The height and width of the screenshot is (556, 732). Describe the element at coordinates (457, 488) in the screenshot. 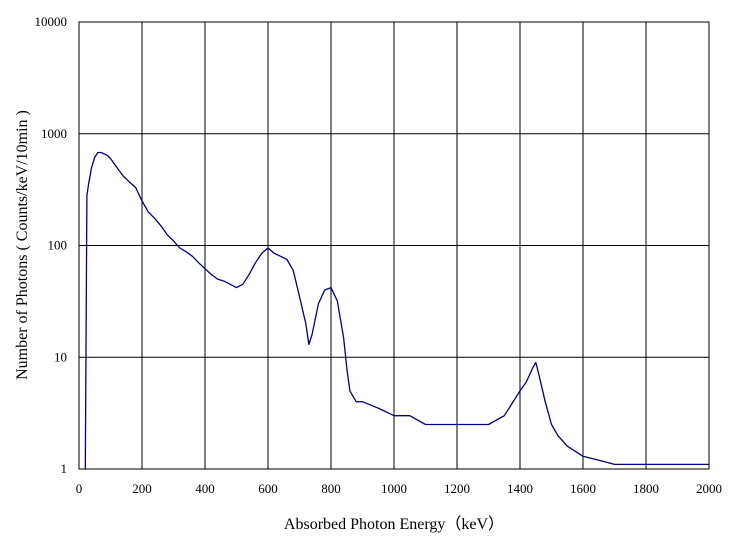

I see `x-tick-label: 1200` at that location.